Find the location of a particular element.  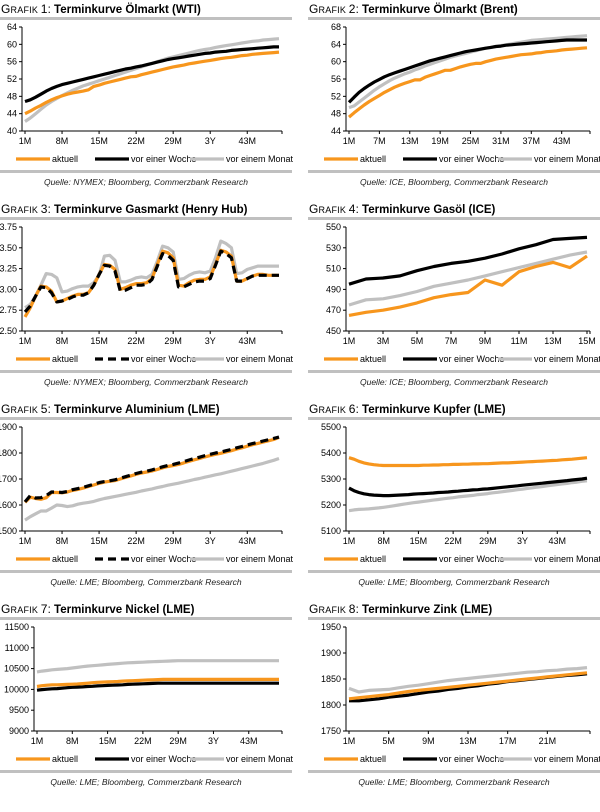

y-tick-label: 1500 is located at coordinates (8, 531).